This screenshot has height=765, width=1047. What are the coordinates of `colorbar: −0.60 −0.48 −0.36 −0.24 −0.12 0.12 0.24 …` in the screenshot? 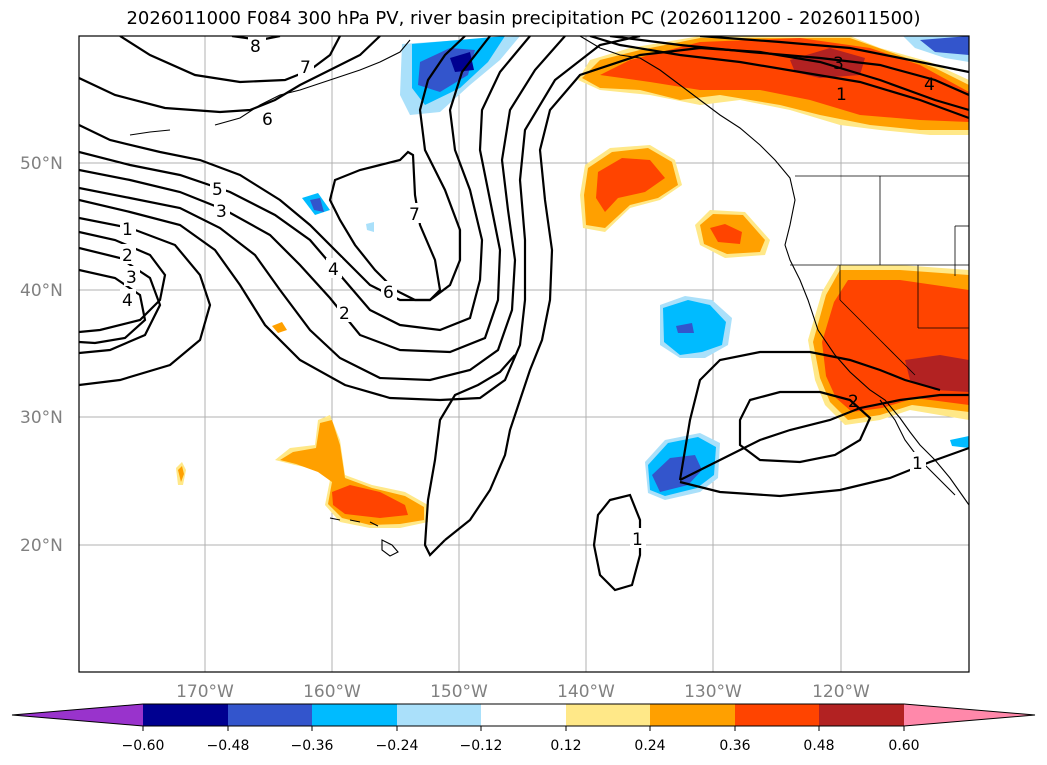 It's located at (523, 728).